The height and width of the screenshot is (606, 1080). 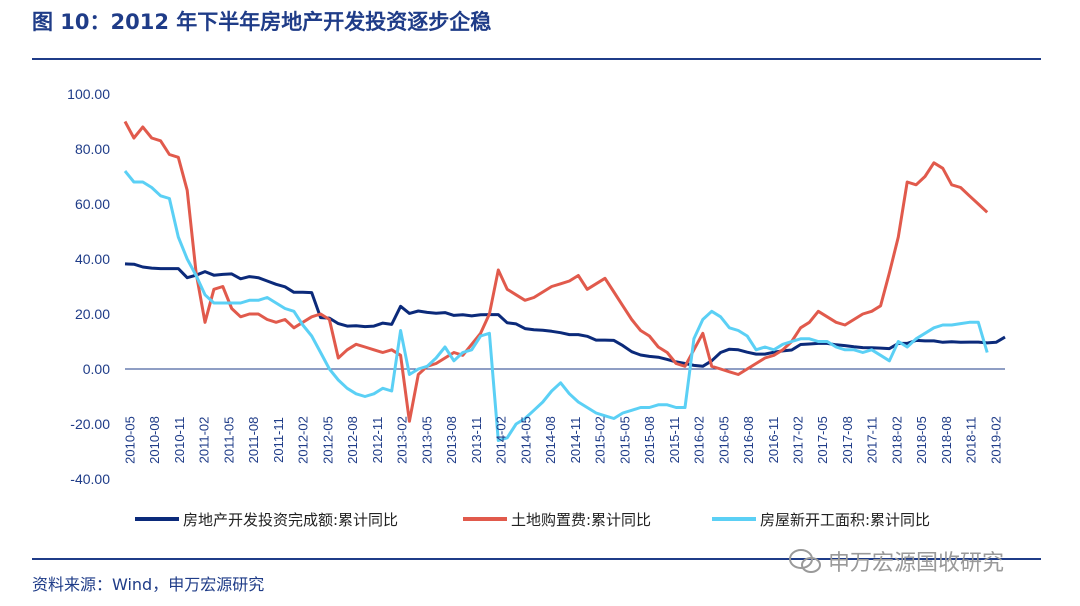 I want to click on x-tick-label: 2017-11, so click(x=872, y=440).